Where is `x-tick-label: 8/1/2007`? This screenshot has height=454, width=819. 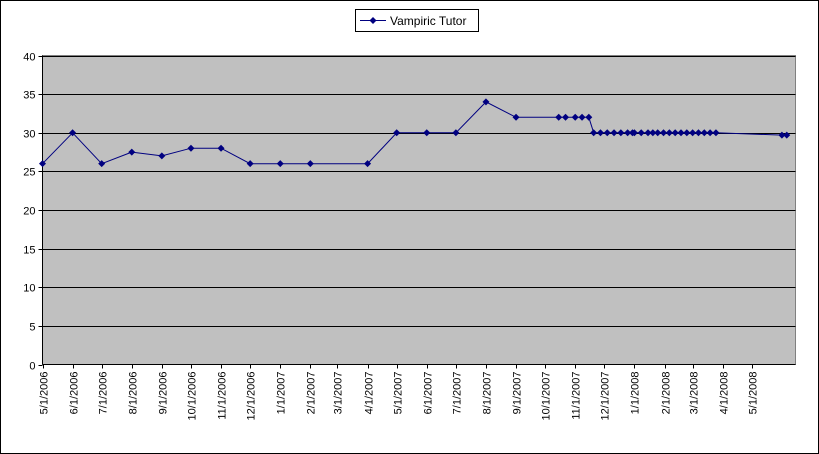 x-tick-label: 8/1/2007 is located at coordinates (488, 393).